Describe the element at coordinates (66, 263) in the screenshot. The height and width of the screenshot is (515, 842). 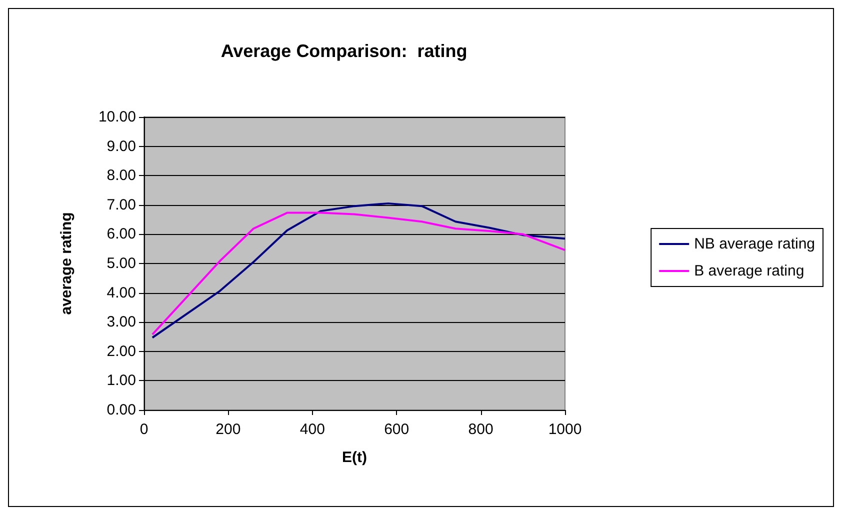
I see `y-axis-title: average rating` at that location.